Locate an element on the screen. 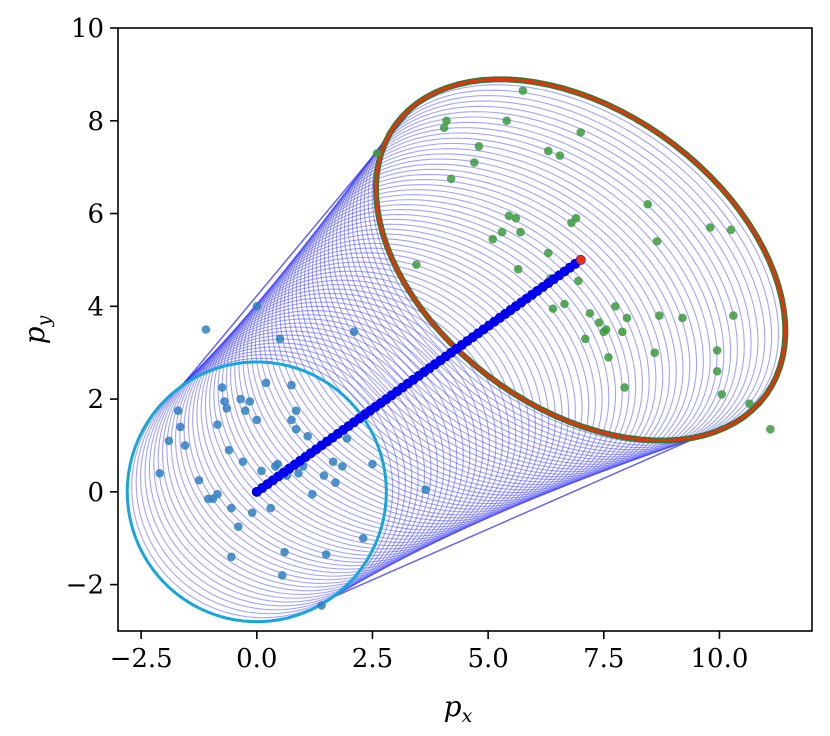  x-axis-label: px is located at coordinates (458, 708).